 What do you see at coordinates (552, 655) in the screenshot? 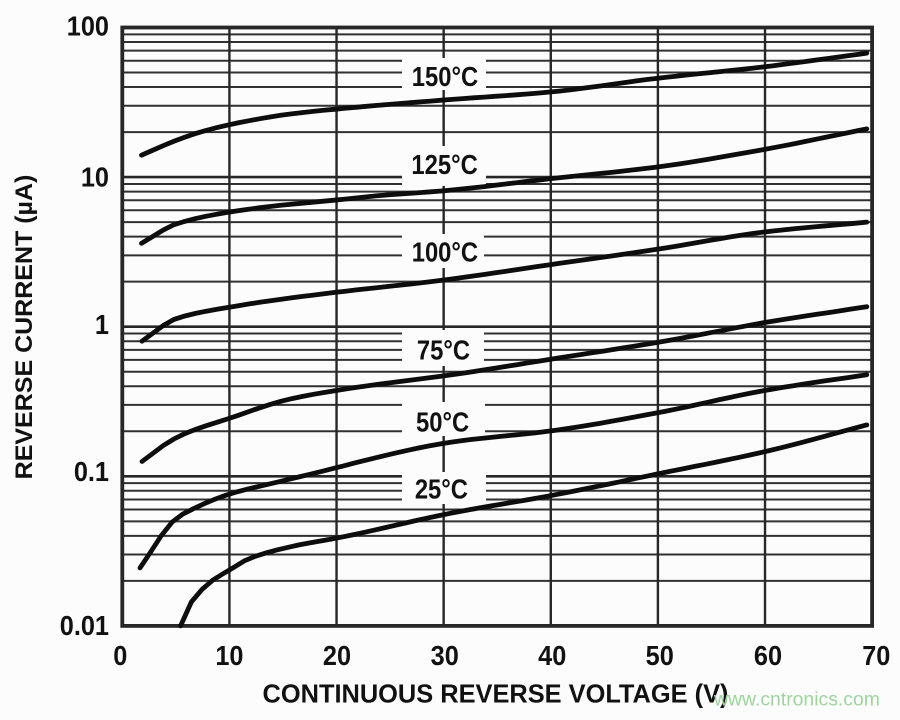
I see `svg-text: 40` at bounding box center [552, 655].